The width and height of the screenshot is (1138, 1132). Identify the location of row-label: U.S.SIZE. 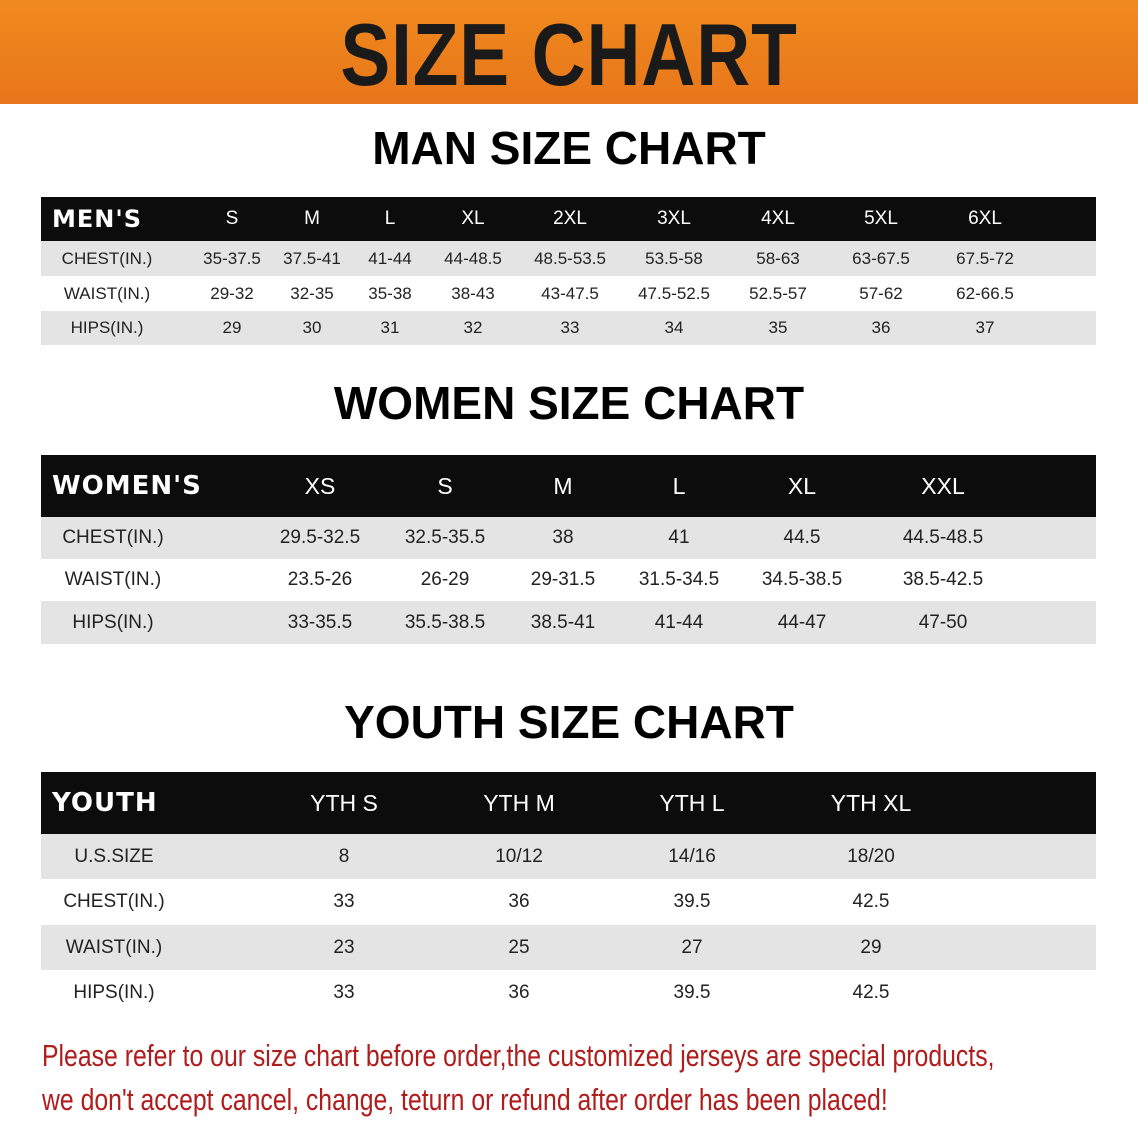
(114, 856).